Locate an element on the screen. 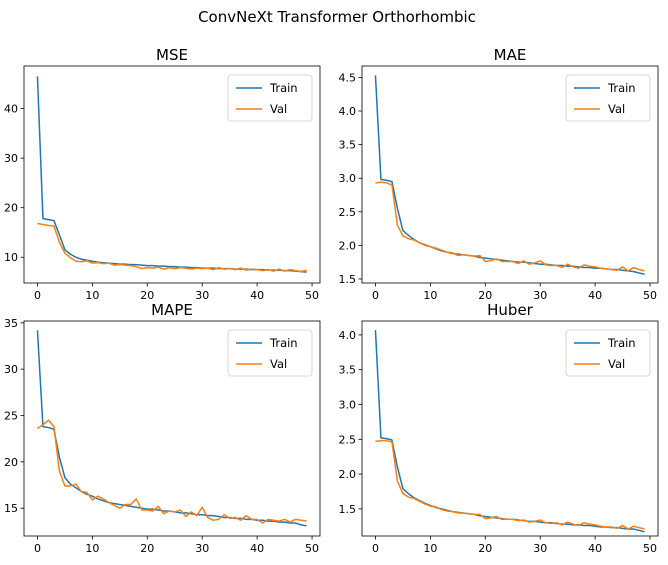  subplot-title: Huber is located at coordinates (510, 310).